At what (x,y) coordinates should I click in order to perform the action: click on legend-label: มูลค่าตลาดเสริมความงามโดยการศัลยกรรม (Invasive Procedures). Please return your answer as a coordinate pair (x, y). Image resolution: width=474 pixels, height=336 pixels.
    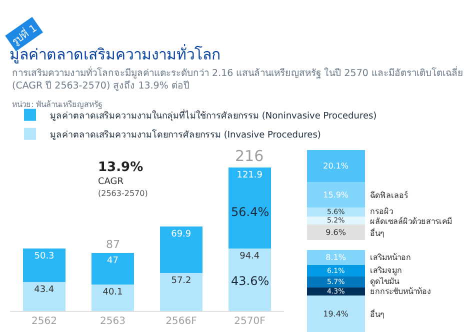
    Looking at the image, I should click on (185, 134).